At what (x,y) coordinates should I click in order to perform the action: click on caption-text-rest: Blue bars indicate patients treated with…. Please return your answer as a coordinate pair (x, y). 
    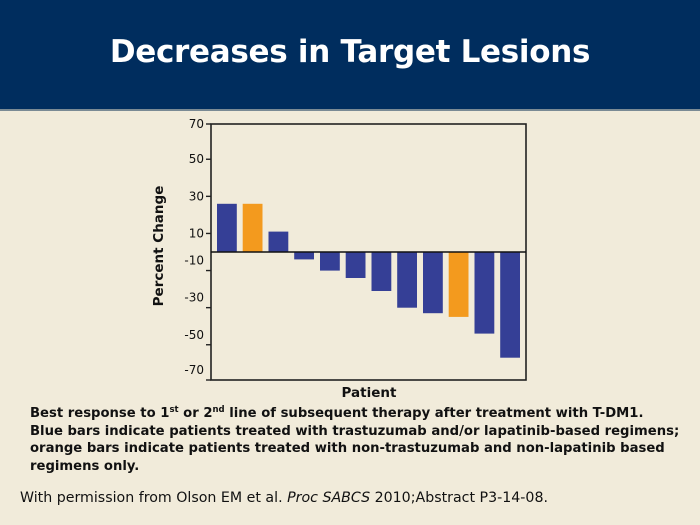
    Looking at the image, I should click on (355, 448).